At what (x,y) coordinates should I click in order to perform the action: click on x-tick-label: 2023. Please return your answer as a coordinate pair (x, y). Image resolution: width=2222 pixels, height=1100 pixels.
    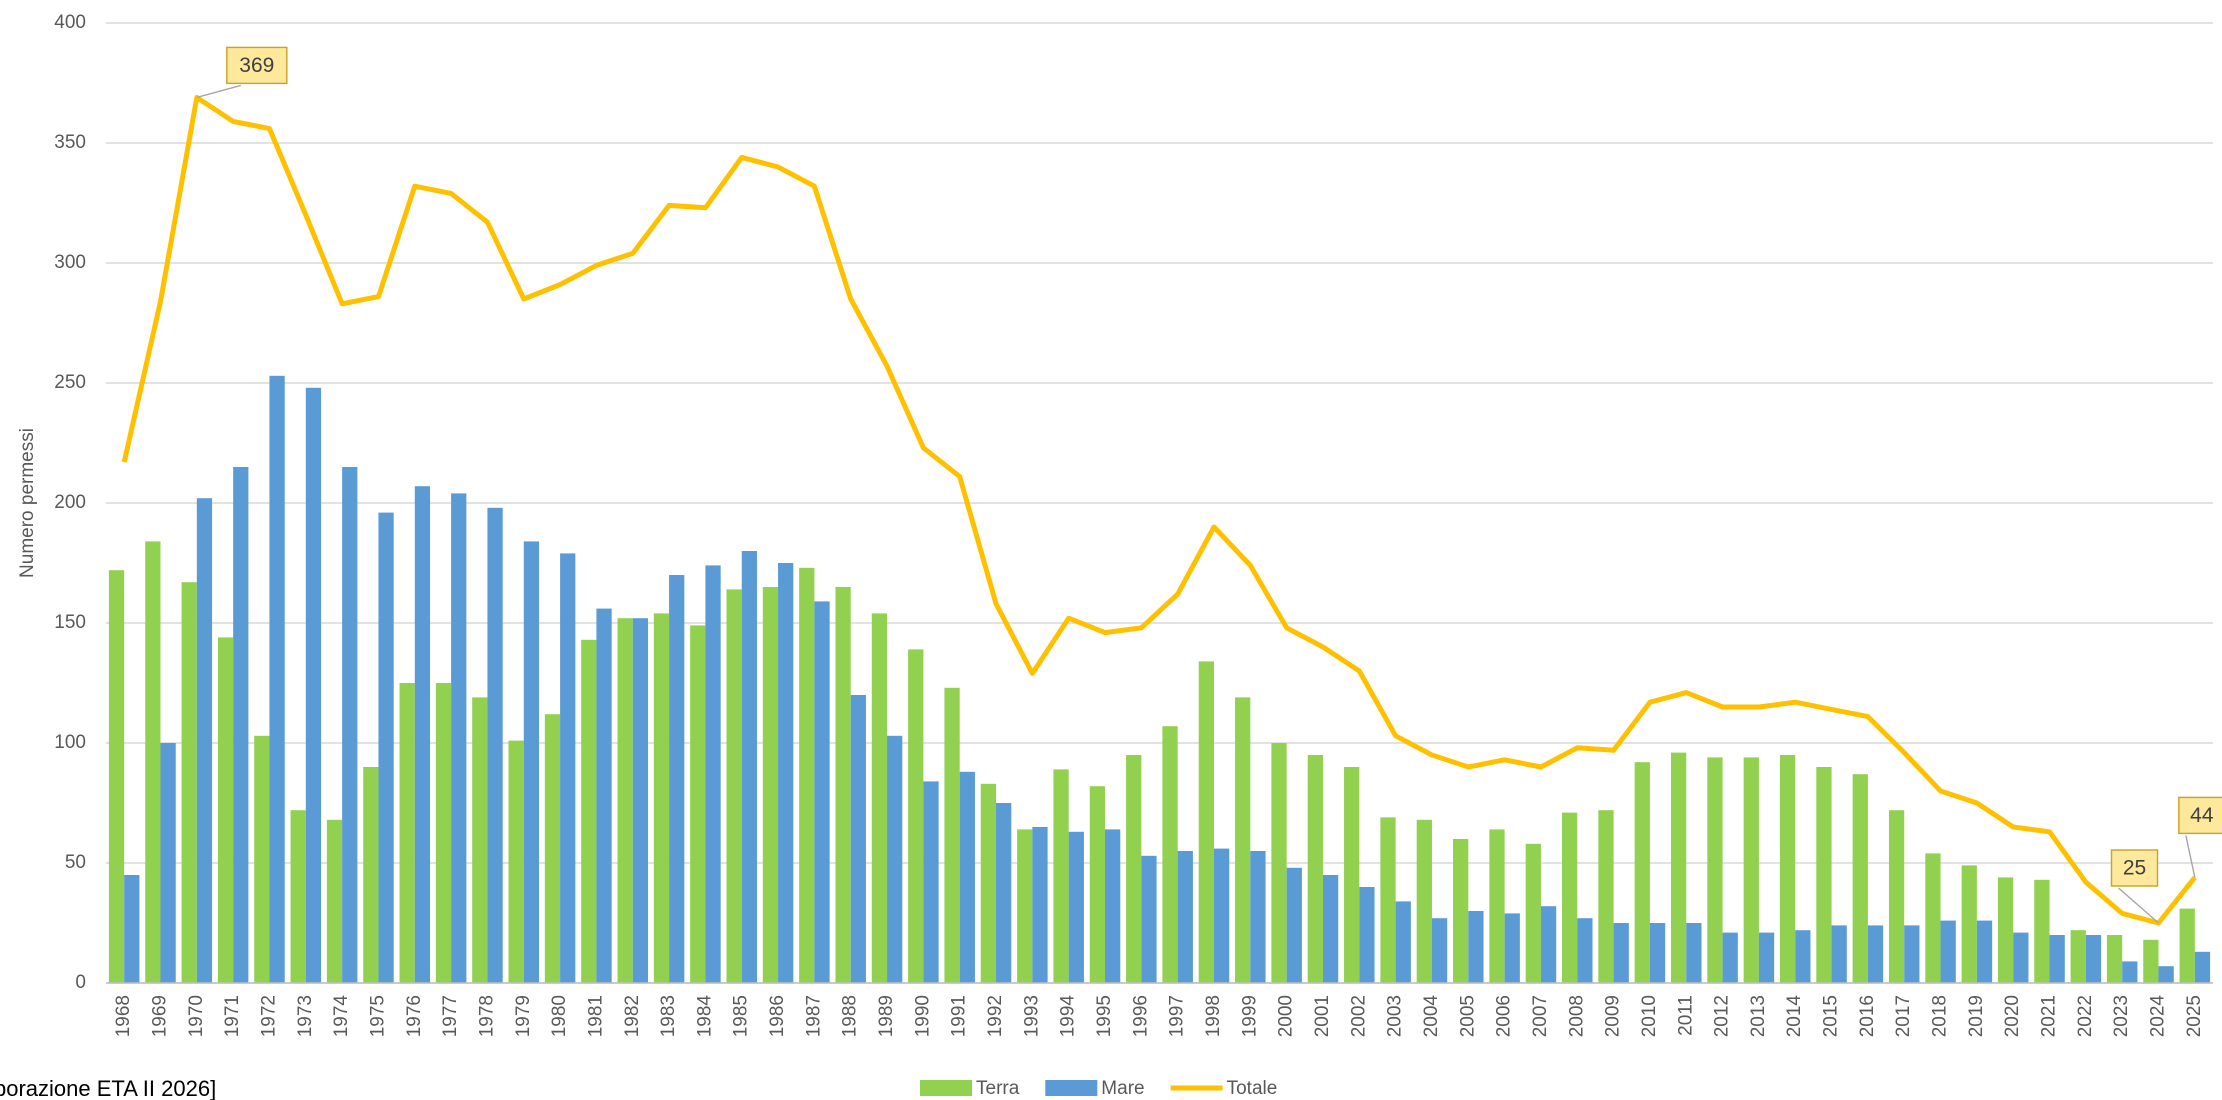
    Looking at the image, I should click on (2121, 1016).